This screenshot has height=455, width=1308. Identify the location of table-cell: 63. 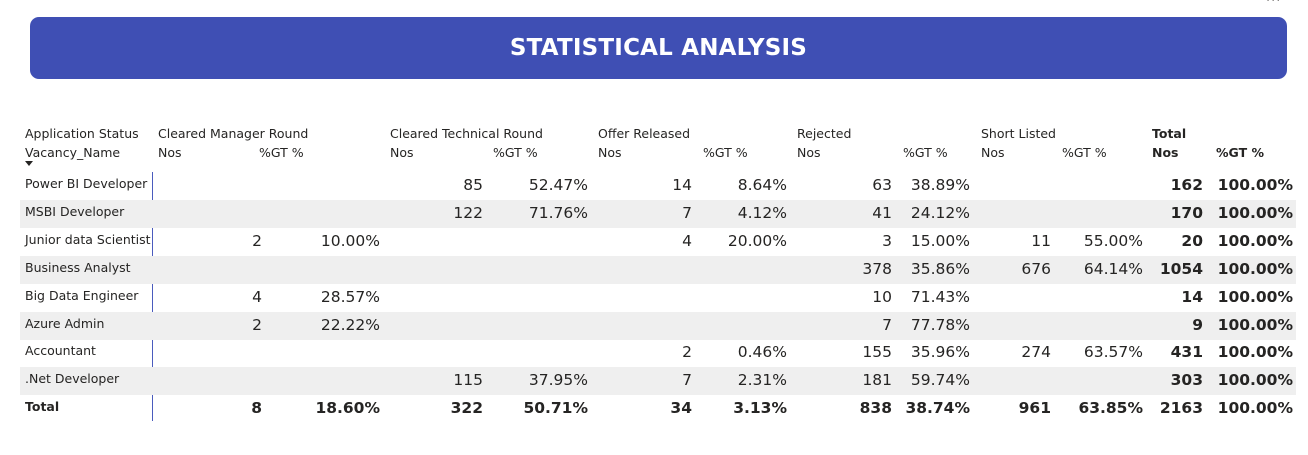
(882, 185).